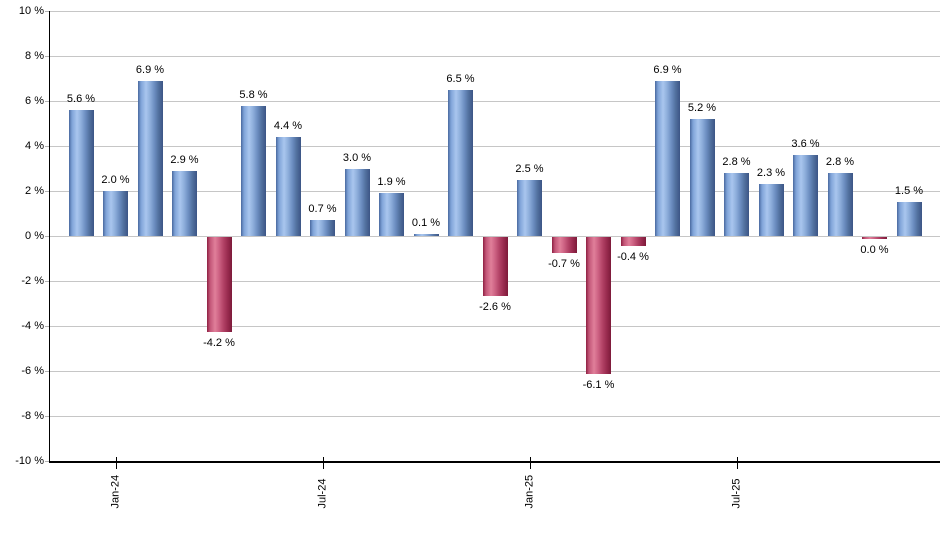 The image size is (940, 550). What do you see at coordinates (32, 281) in the screenshot?
I see `y-axis-label: -2 %` at bounding box center [32, 281].